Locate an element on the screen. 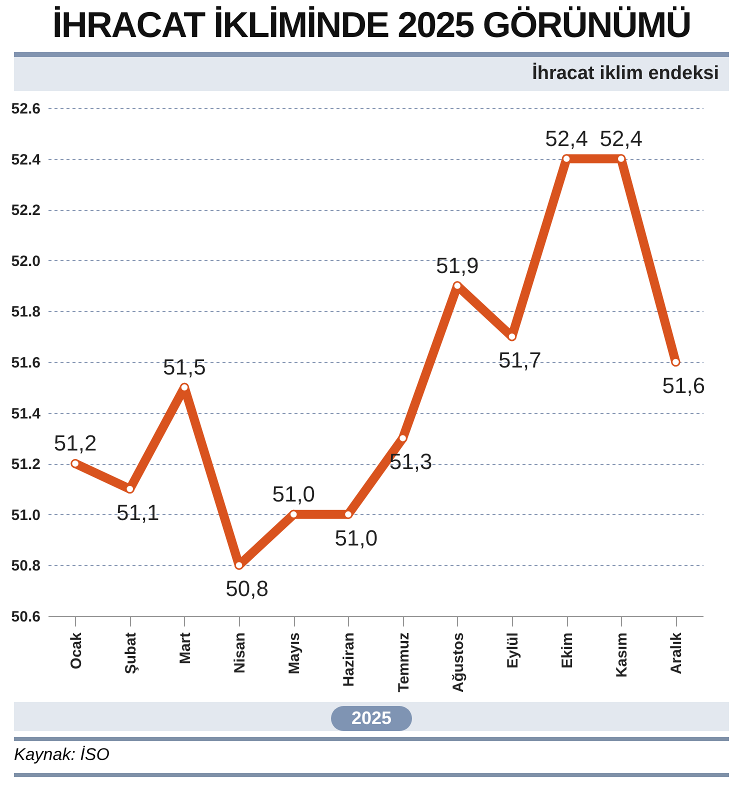 This screenshot has height=790, width=743. x-tick-label: Mayıs is located at coordinates (295, 653).